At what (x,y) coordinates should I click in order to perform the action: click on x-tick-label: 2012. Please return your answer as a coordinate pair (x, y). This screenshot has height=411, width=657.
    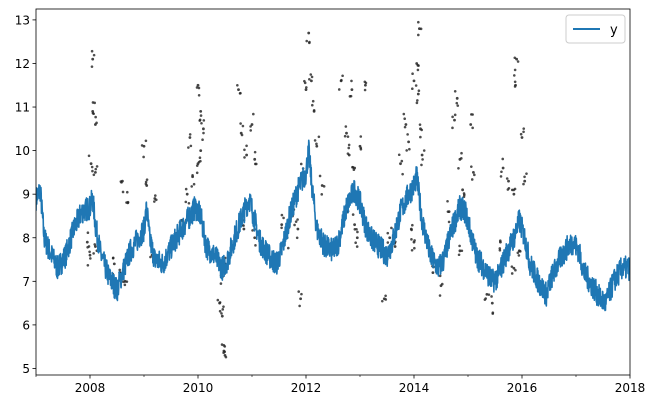
    Looking at the image, I should click on (306, 388).